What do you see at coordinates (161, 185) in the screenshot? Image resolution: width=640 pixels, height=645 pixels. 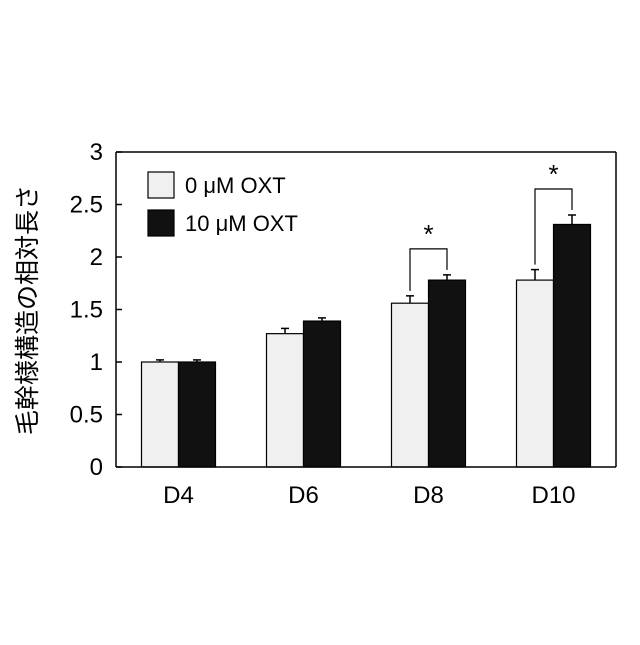 I see `legend-swatch-control` at bounding box center [161, 185].